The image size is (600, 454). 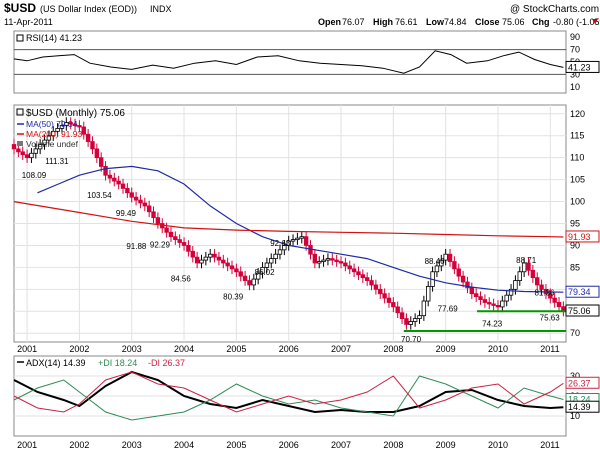 What do you see at coordinates (75, 113) in the screenshot?
I see `price-panel-title: $USD (Monthly) 75.06` at bounding box center [75, 113].